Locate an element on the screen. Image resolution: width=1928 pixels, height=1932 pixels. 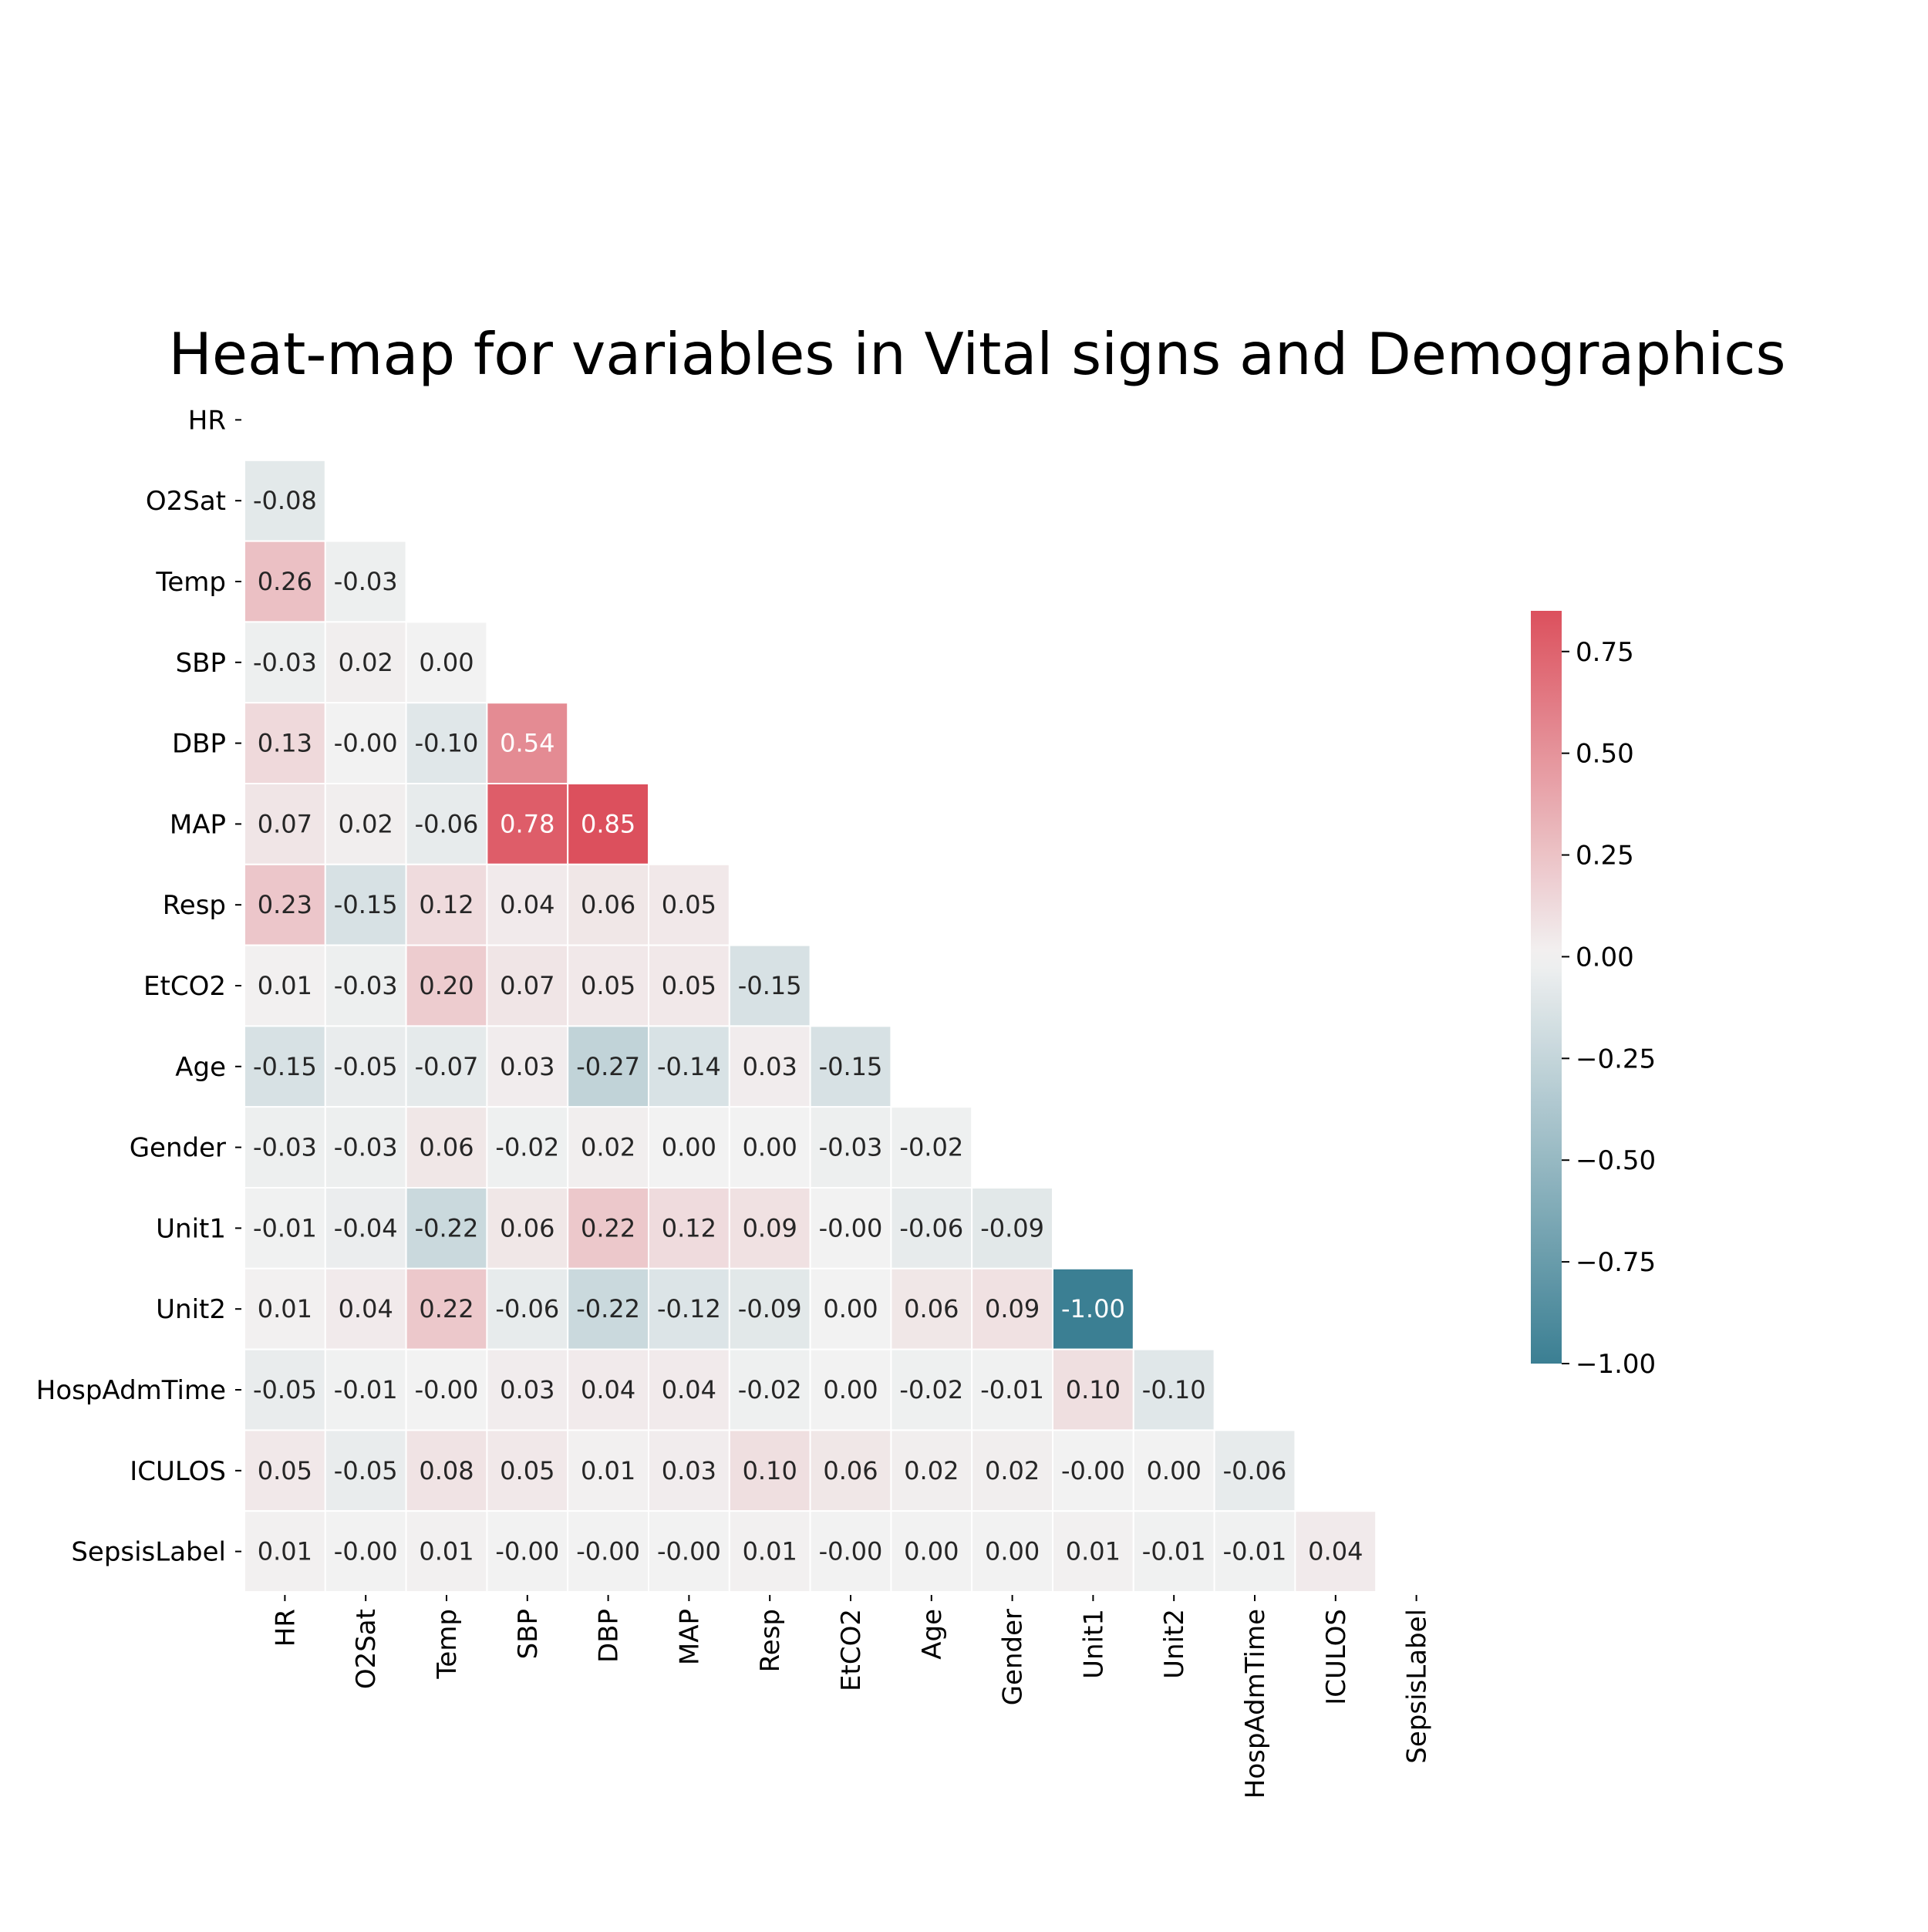
cell-value-label: 0.12 is located at coordinates (446, 904).